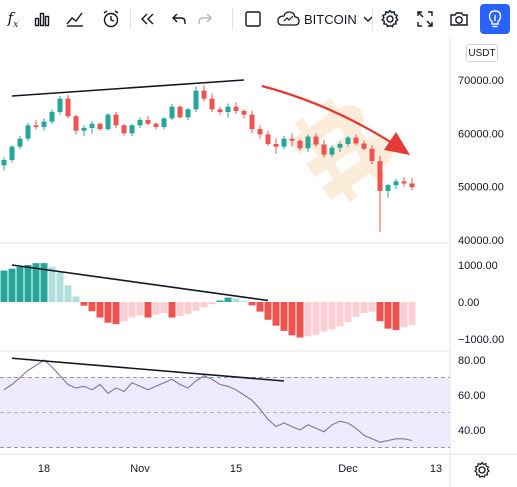 Image resolution: width=517 pixels, height=487 pixels. I want to click on time-axis-label: 13, so click(436, 469).